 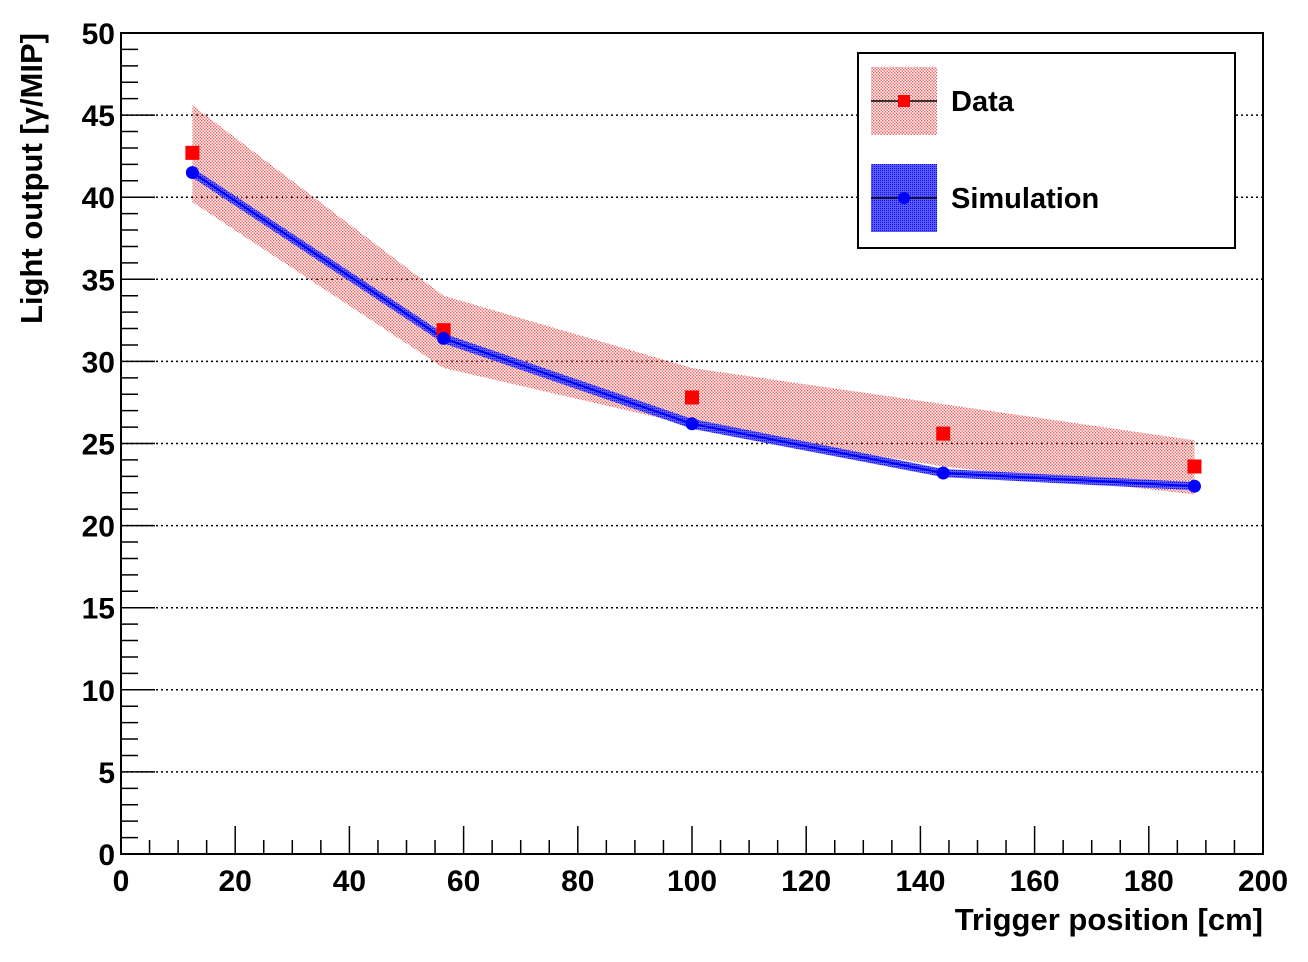 What do you see at coordinates (98, 116) in the screenshot?
I see `y-tick-label: 45` at bounding box center [98, 116].